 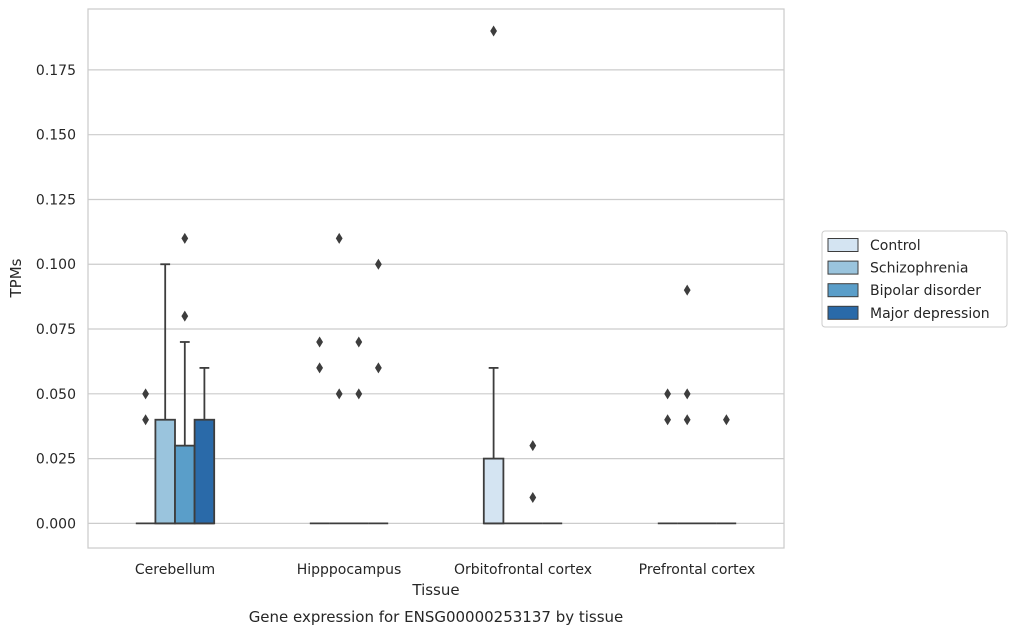 What do you see at coordinates (56, 460) in the screenshot?
I see `y-tick-label: 0.025` at bounding box center [56, 460].